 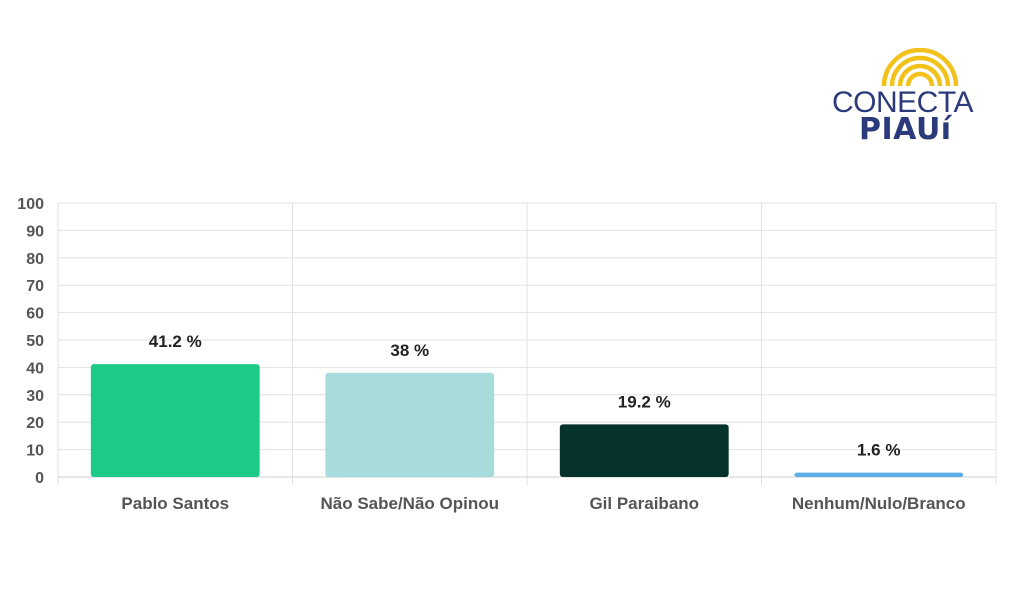 I want to click on data-label: 1.6 %, so click(x=878, y=450).